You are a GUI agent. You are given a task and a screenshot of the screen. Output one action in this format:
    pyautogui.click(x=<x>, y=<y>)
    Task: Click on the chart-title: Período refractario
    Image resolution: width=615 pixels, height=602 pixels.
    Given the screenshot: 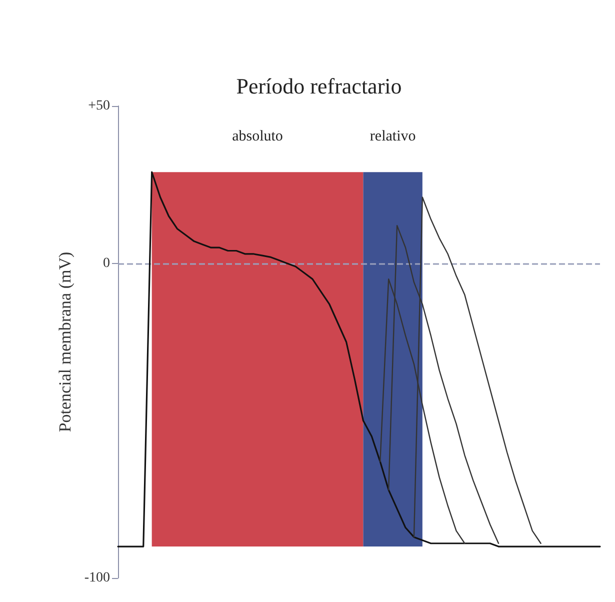 What is the action you would take?
    pyautogui.click(x=319, y=86)
    